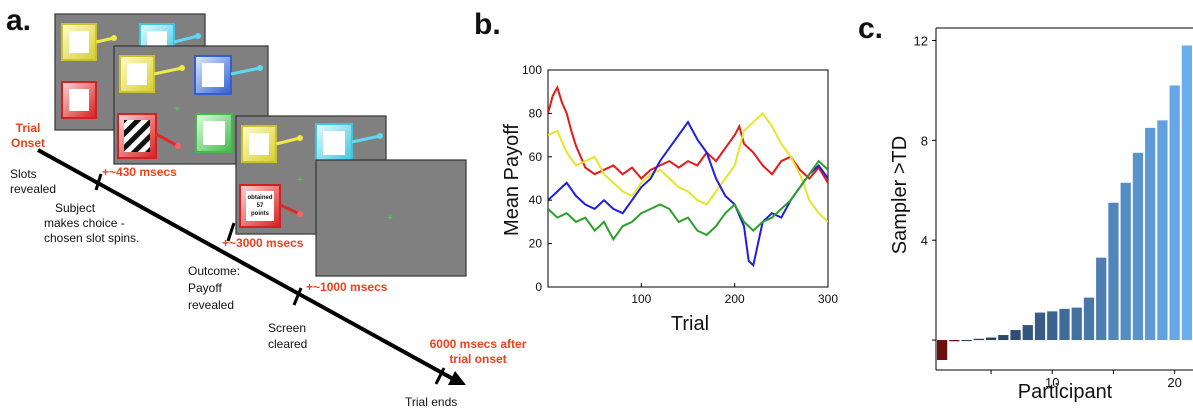 This screenshot has height=410, width=1193. Describe the element at coordinates (347, 287) in the screenshot. I see `timing-3: +~1000 msecs` at that location.